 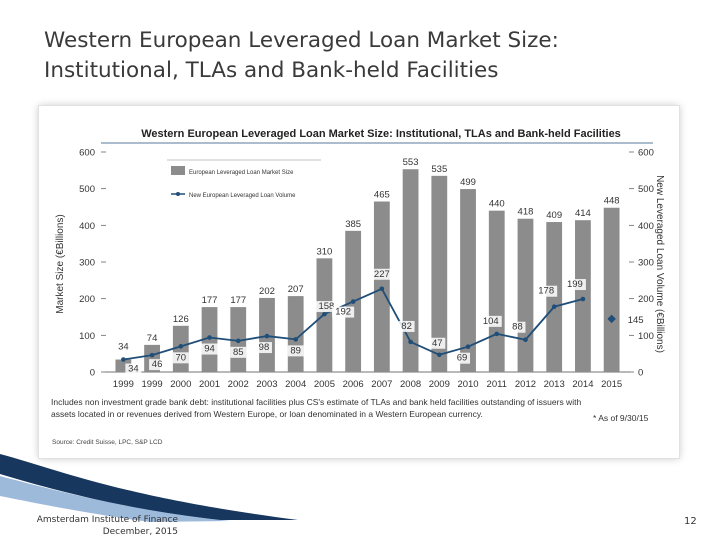 I want to click on x-axis-tick-label: 2005, so click(x=324, y=384).